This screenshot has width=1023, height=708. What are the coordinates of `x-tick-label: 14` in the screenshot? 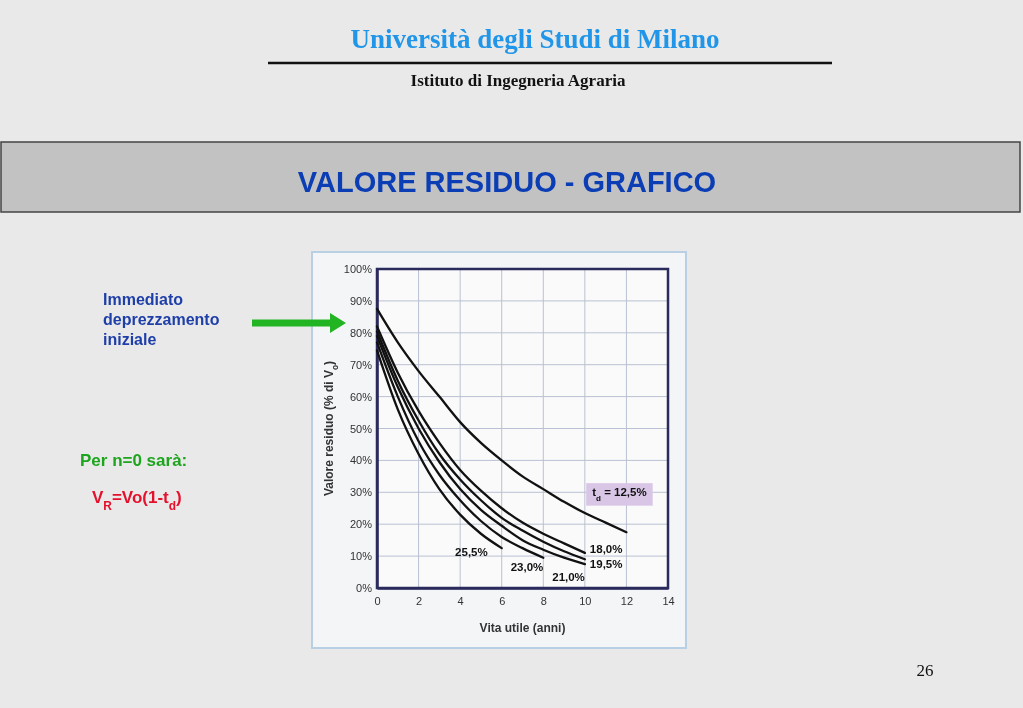 It's located at (668, 600).